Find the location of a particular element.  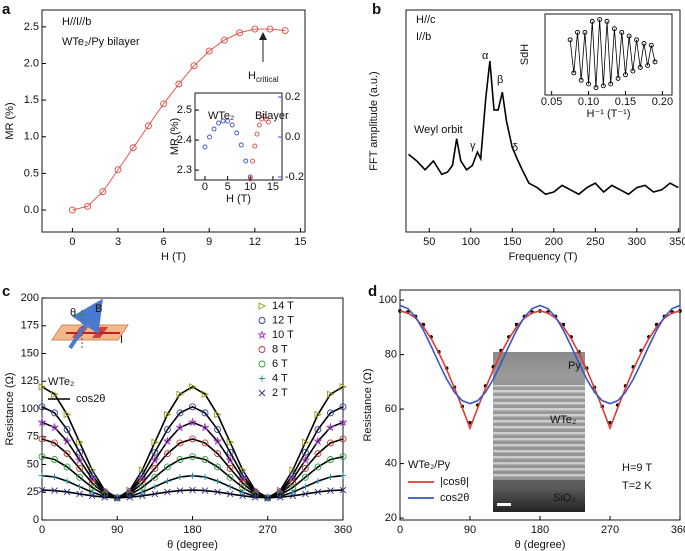

y-tick-label: 60 is located at coordinates (391, 409).